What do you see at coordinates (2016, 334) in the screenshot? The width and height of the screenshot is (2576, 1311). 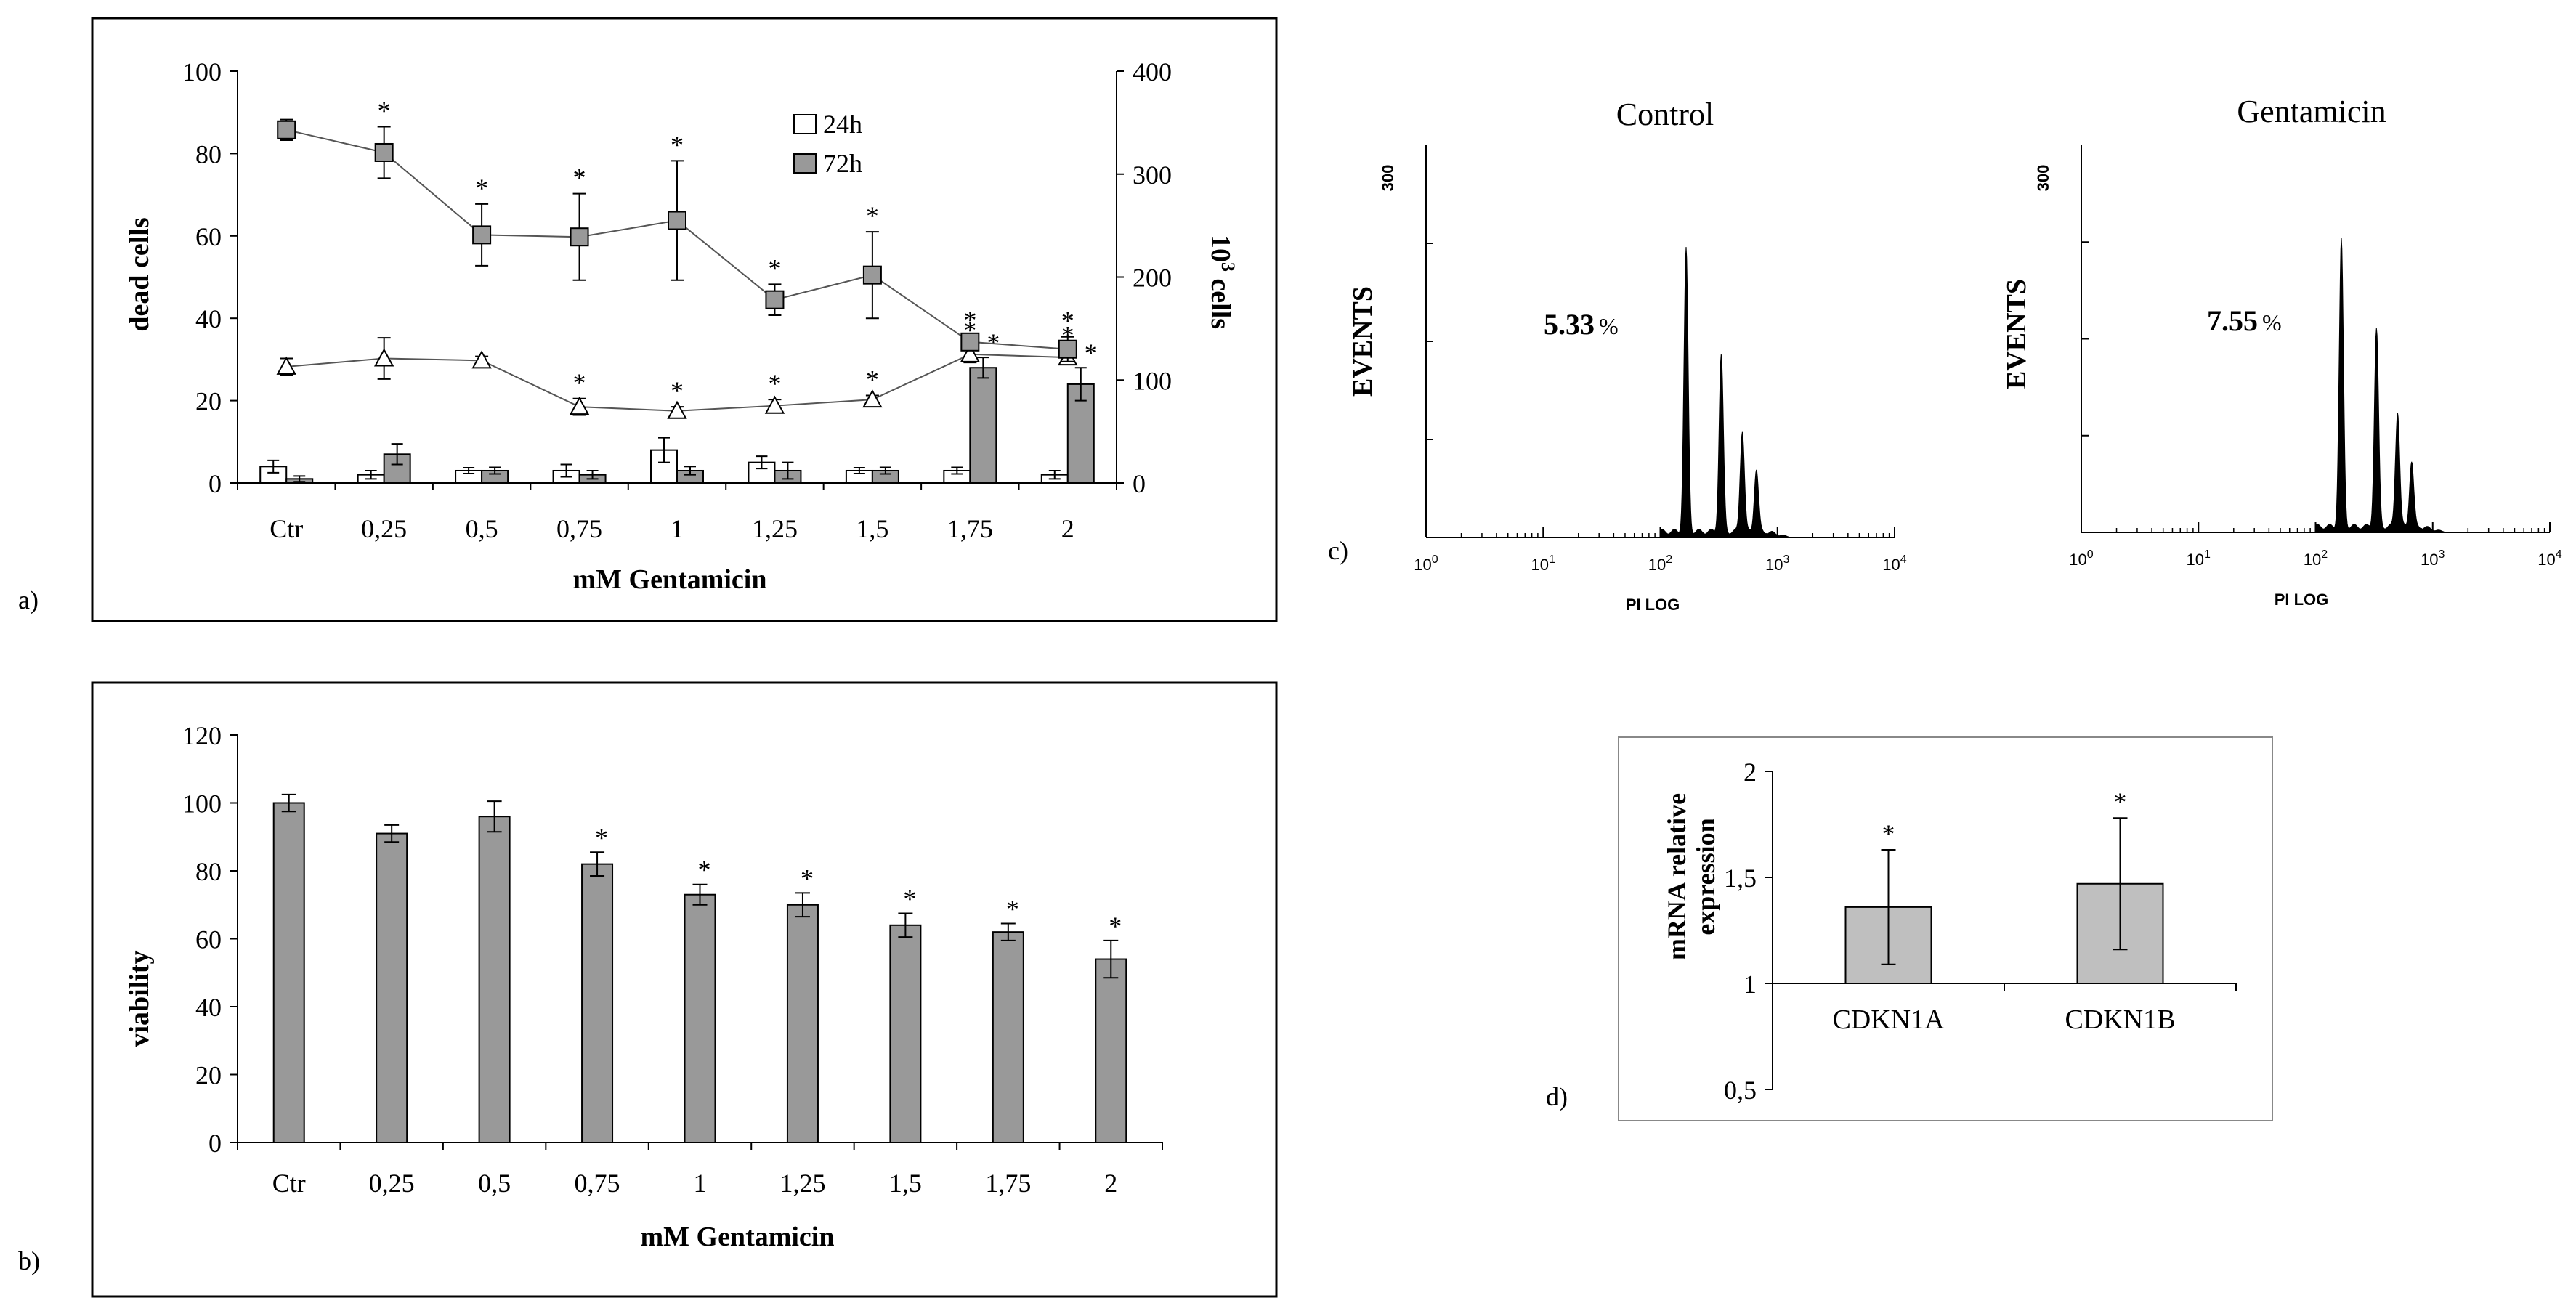 I see `histogram-gentamicin-ylabel: EVENTS` at bounding box center [2016, 334].